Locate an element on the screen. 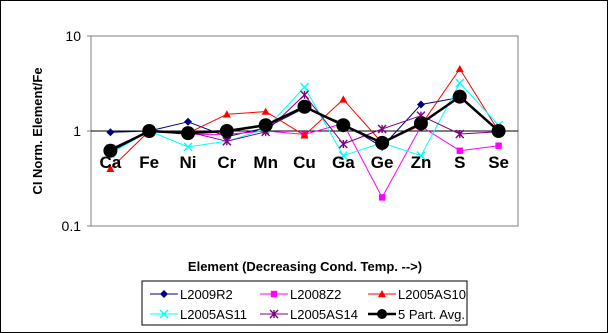  legend-5-part-avg-marker is located at coordinates (382, 314).